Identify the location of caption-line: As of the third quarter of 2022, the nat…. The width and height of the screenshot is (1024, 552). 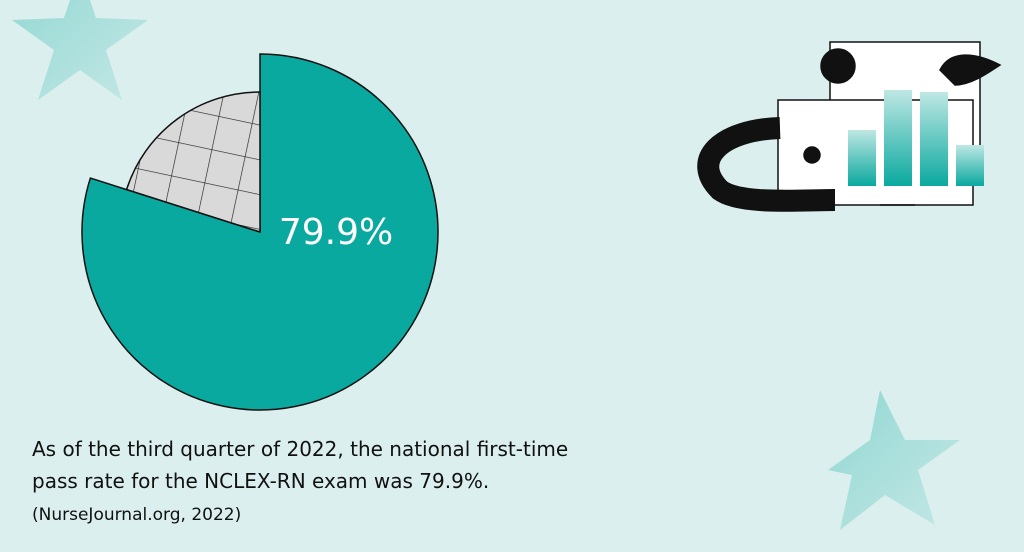
(300, 449).